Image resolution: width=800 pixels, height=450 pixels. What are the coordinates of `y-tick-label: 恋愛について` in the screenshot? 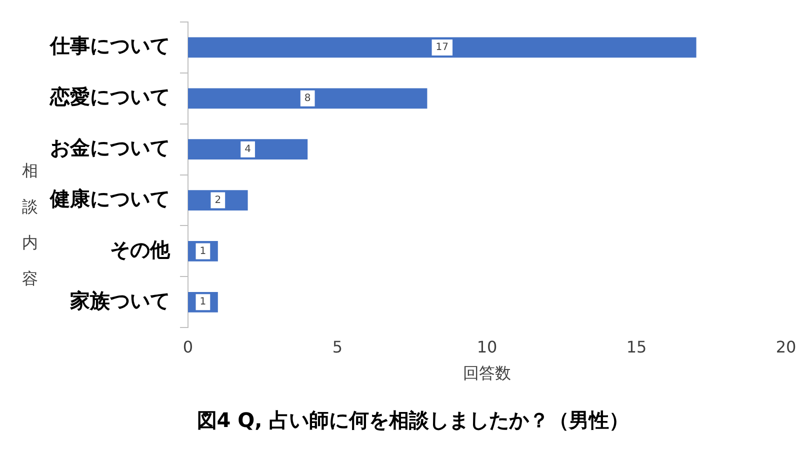 It's located at (109, 96).